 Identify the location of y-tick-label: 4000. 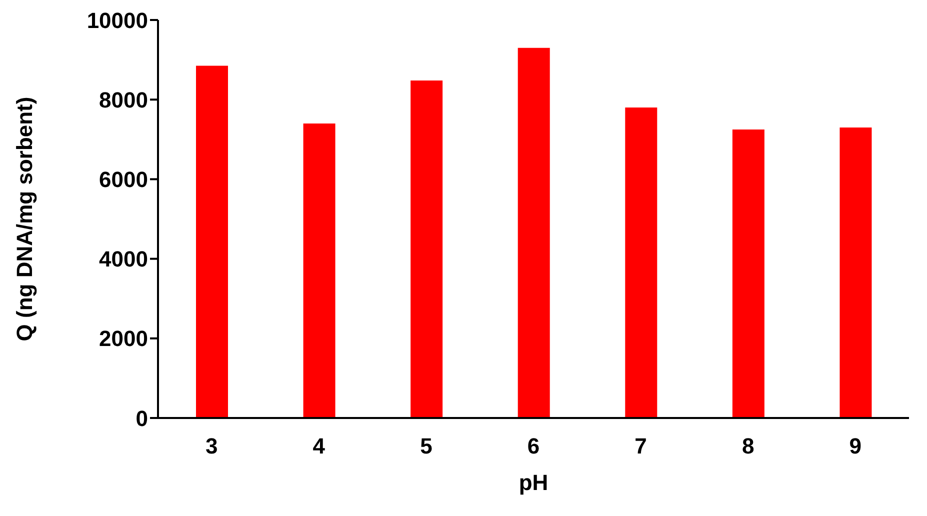
(123, 259).